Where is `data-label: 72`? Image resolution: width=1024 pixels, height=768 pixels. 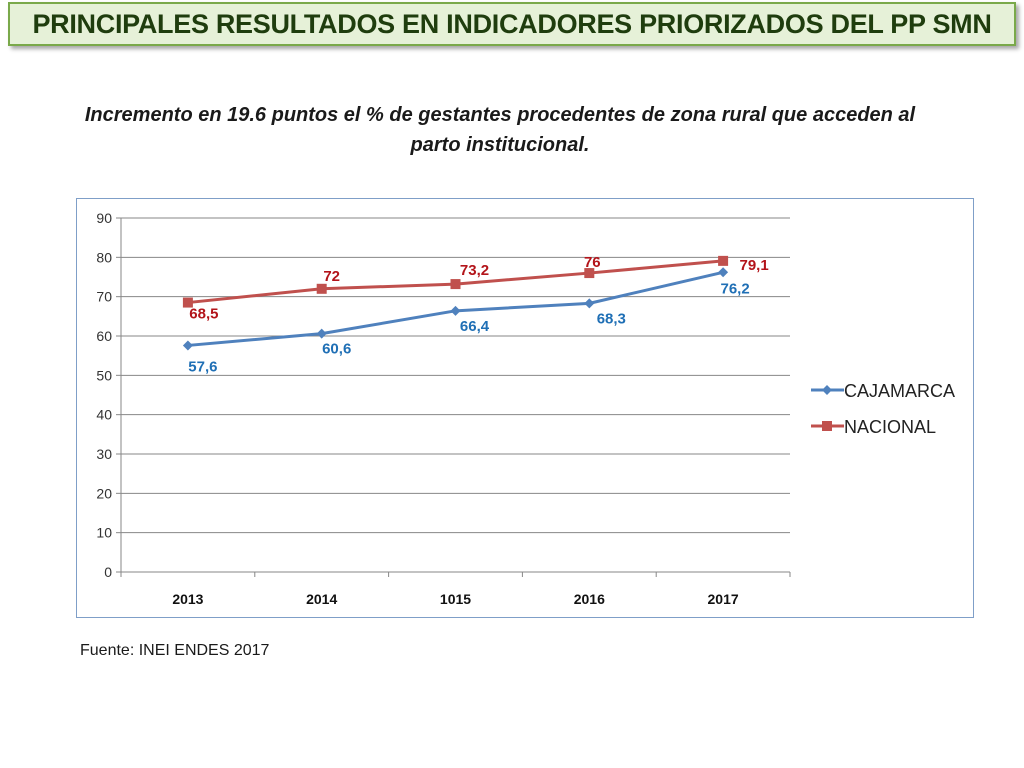
data-label: 72 is located at coordinates (331, 276).